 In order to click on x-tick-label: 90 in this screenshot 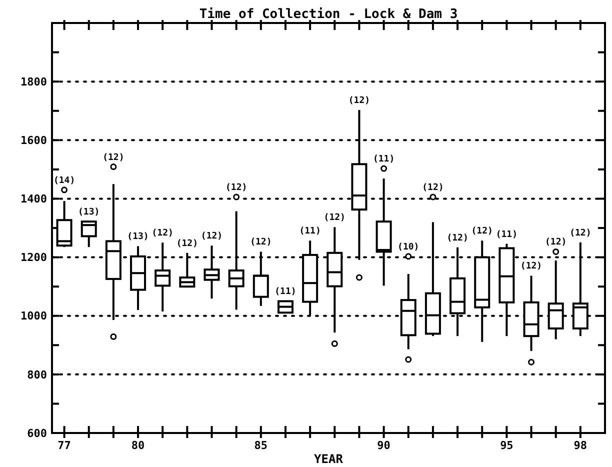, I will do `click(383, 445)`.